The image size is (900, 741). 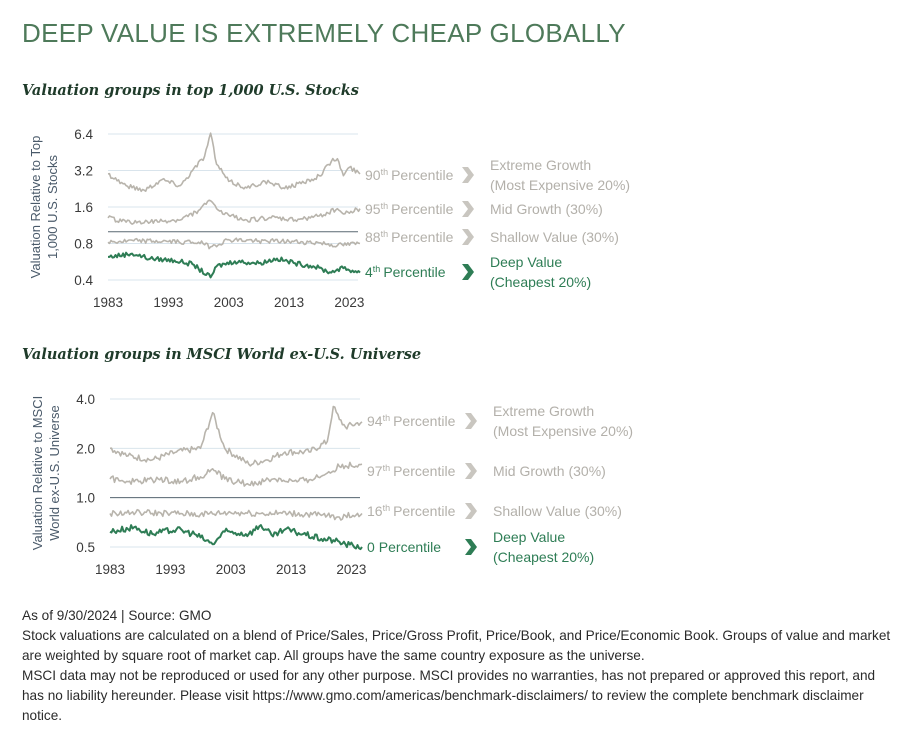 I want to click on chart-1-percentile-label: 90th Percentile, so click(x=409, y=175).